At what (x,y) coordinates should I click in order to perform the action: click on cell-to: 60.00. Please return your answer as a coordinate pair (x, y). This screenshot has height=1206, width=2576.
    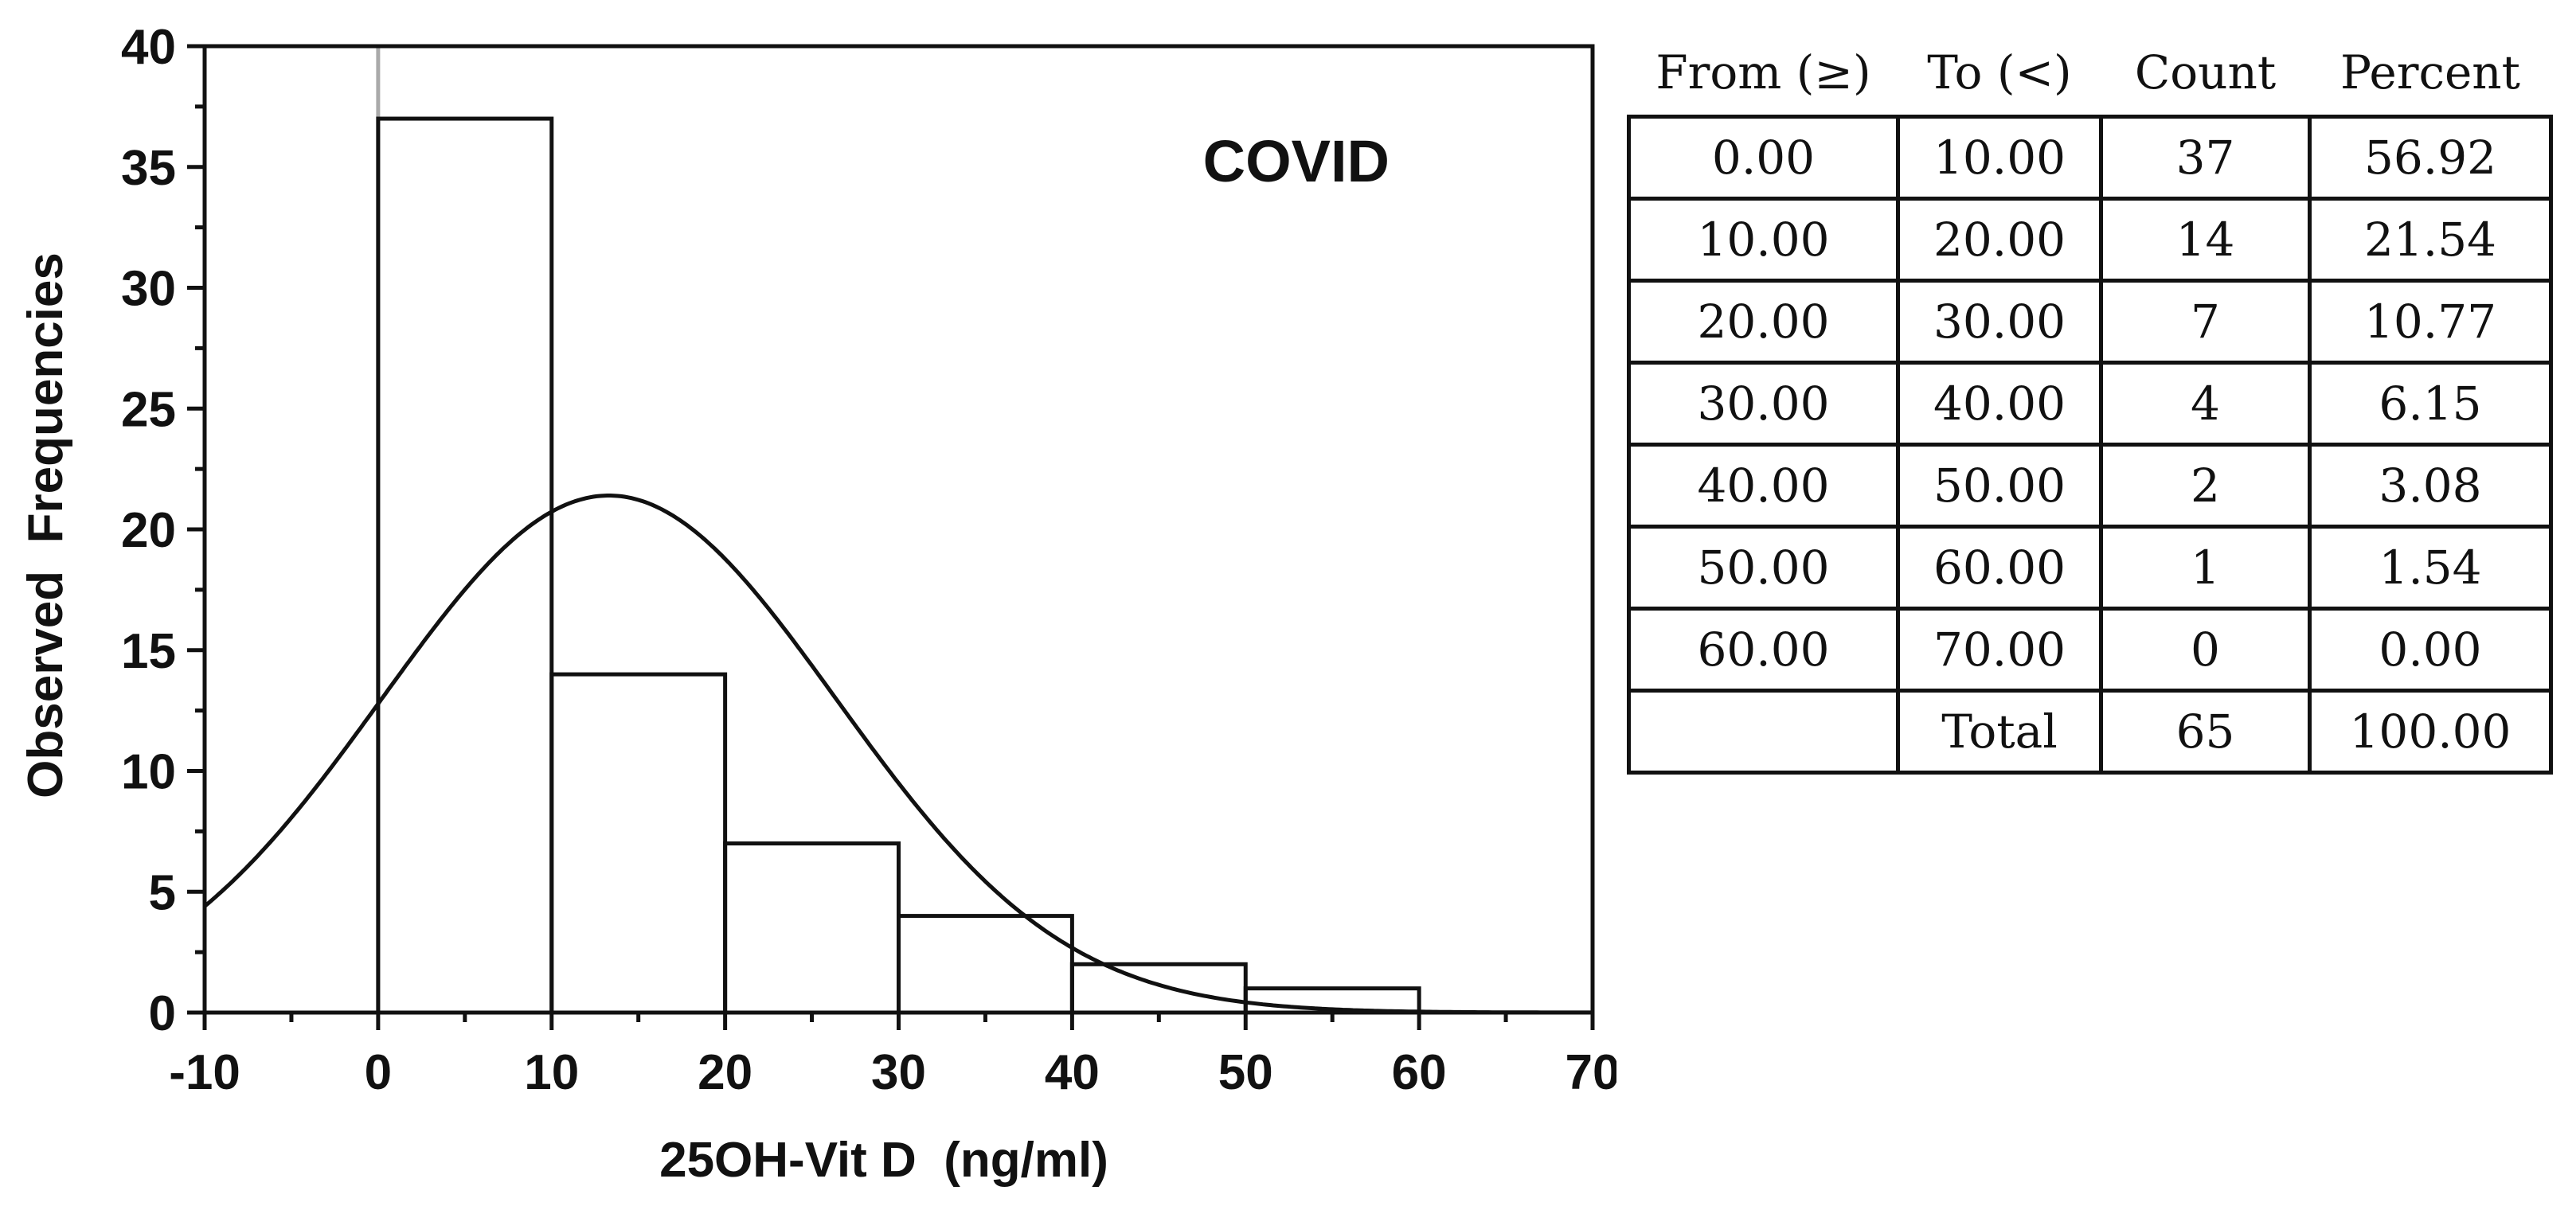
    Looking at the image, I should click on (2000, 568).